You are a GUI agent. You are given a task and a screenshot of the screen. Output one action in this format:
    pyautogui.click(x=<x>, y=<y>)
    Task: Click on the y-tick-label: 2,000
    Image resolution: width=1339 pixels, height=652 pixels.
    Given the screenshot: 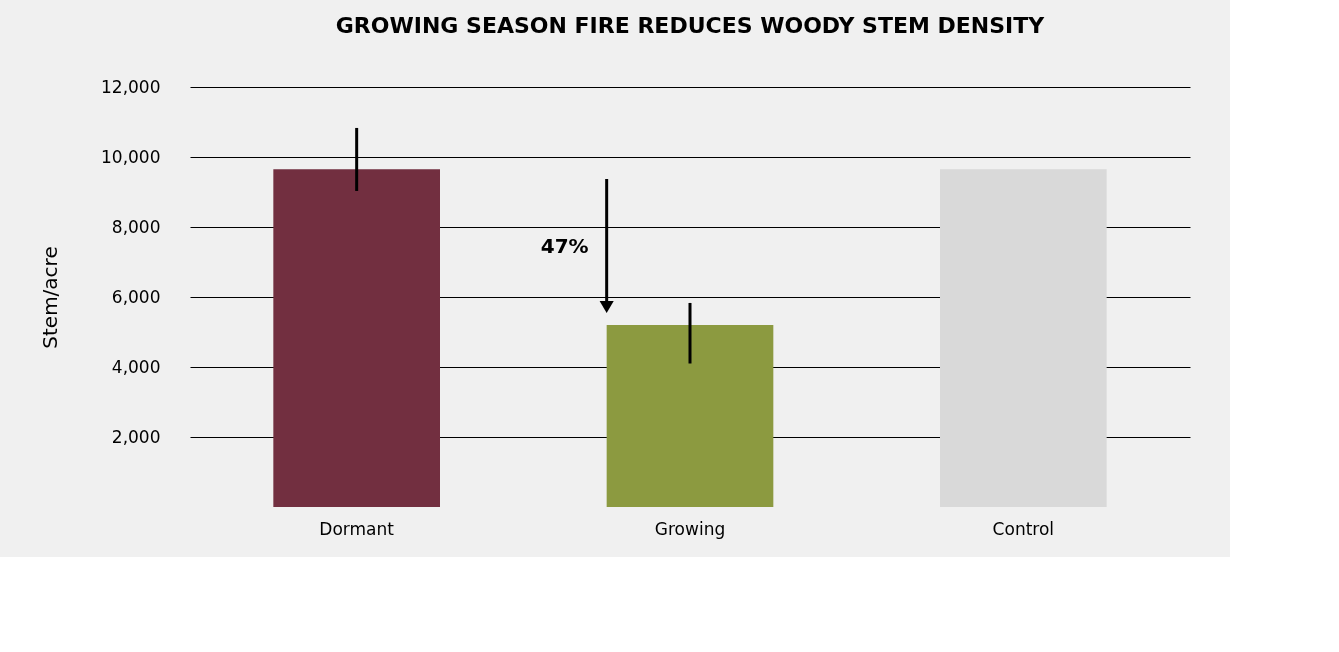 What is the action you would take?
    pyautogui.click(x=136, y=436)
    